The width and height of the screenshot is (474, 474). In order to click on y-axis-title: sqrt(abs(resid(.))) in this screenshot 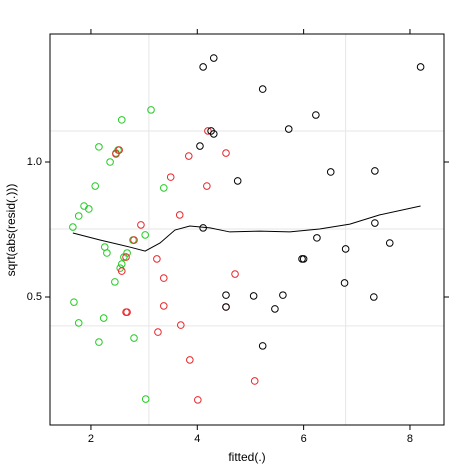, I will do `click(11, 230)`.